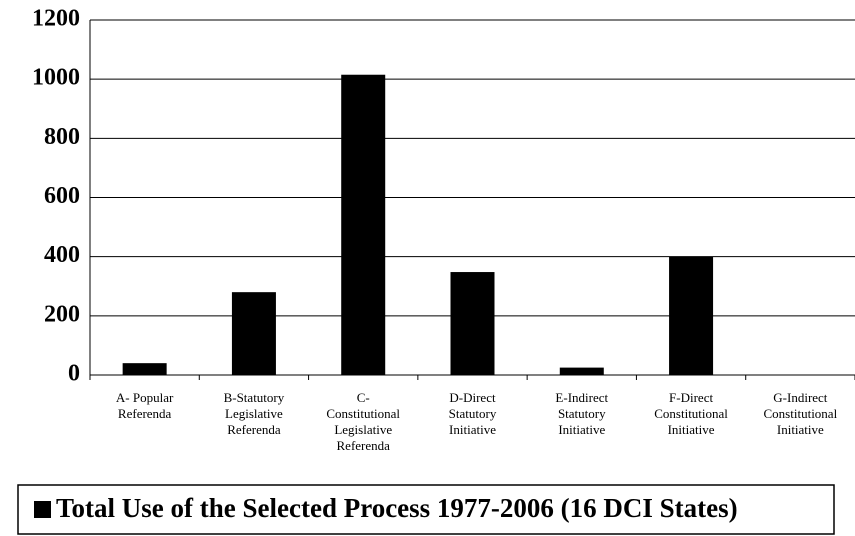 This screenshot has height=536, width=855. Describe the element at coordinates (363, 397) in the screenshot. I see `x-tick-label: C-` at that location.